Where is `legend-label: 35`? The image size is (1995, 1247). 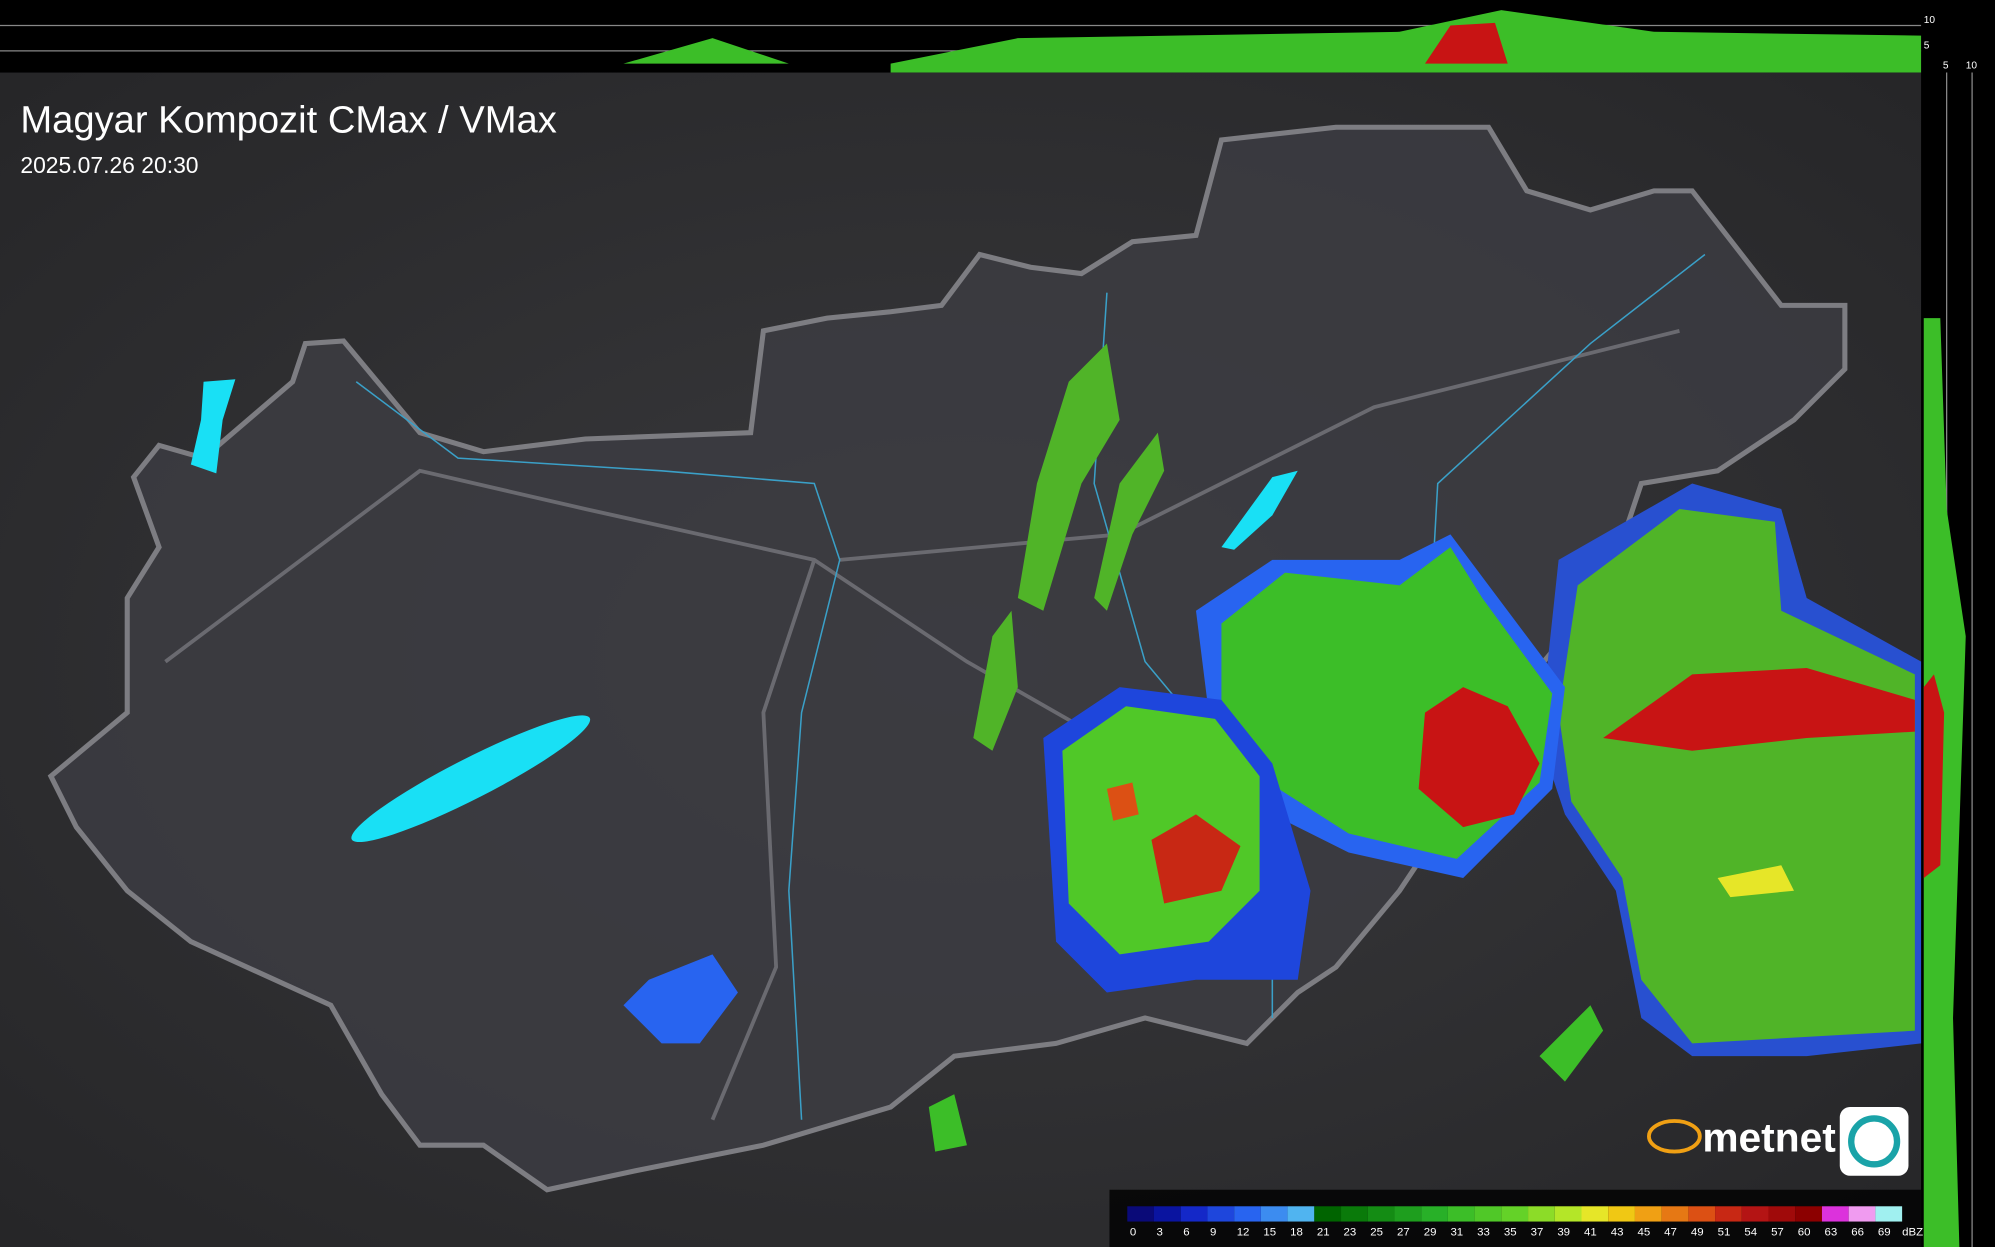 legend-label: 35 is located at coordinates (1510, 1233).